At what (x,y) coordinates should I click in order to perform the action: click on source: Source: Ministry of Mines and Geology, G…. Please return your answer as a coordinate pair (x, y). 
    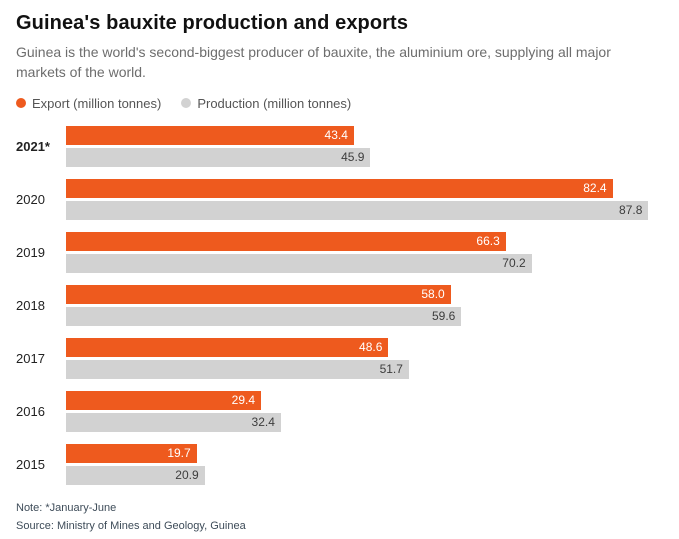
    Looking at the image, I should click on (131, 525).